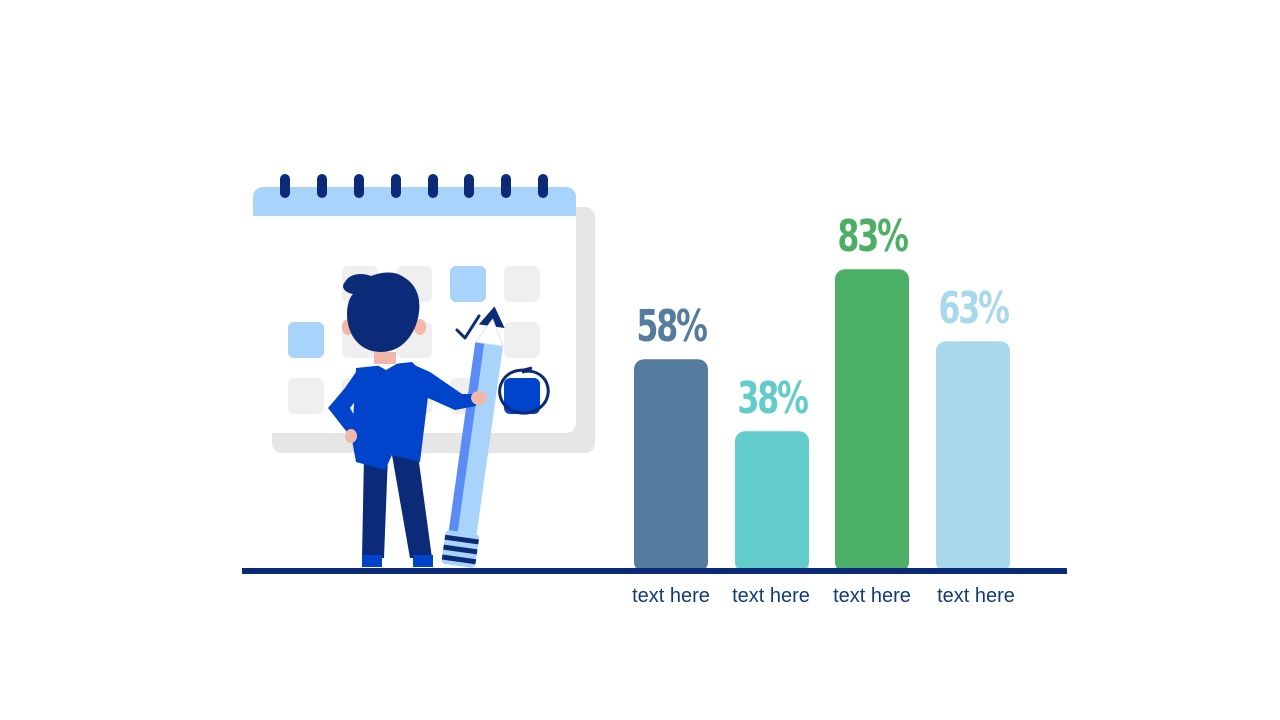  What do you see at coordinates (872, 596) in the screenshot?
I see `category-label-3: text here` at bounding box center [872, 596].